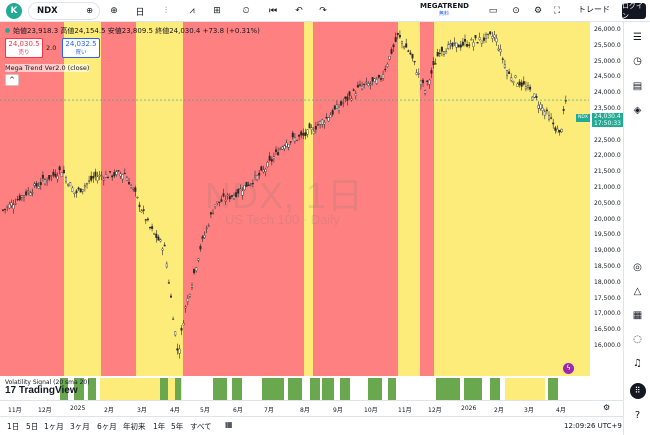  I want to click on bar-style-icon: ⫶, so click(166, 11).